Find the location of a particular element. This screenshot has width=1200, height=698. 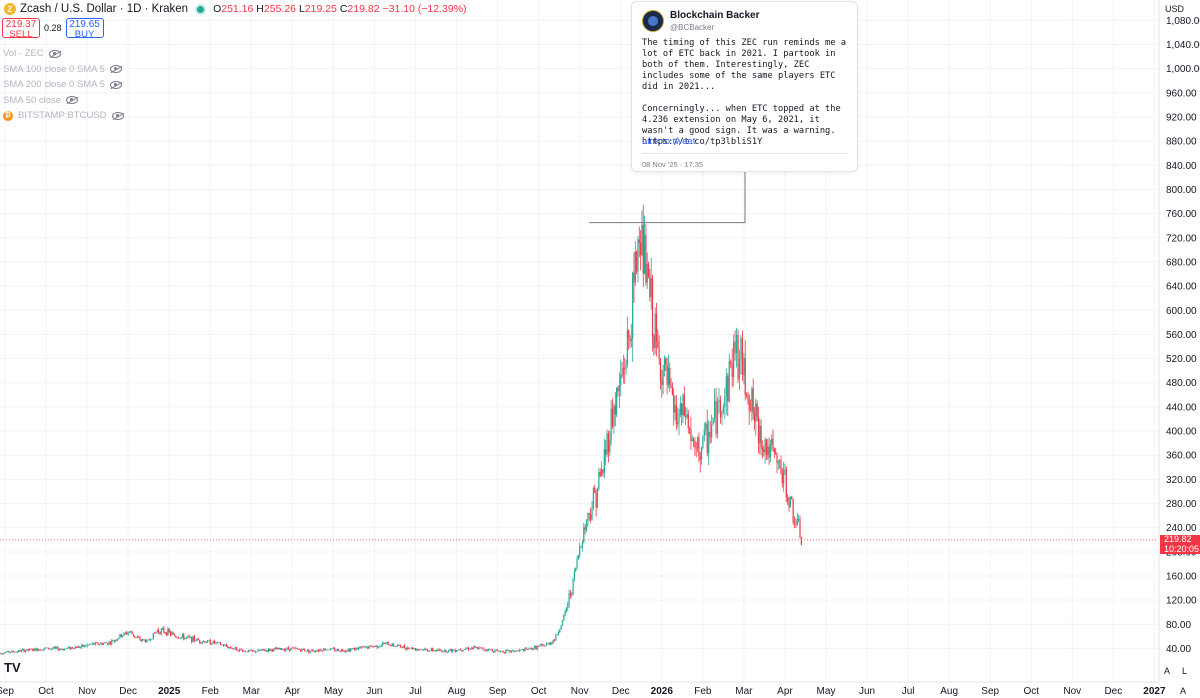

legend-item-sma50: SMA 50 close is located at coordinates (63, 101).